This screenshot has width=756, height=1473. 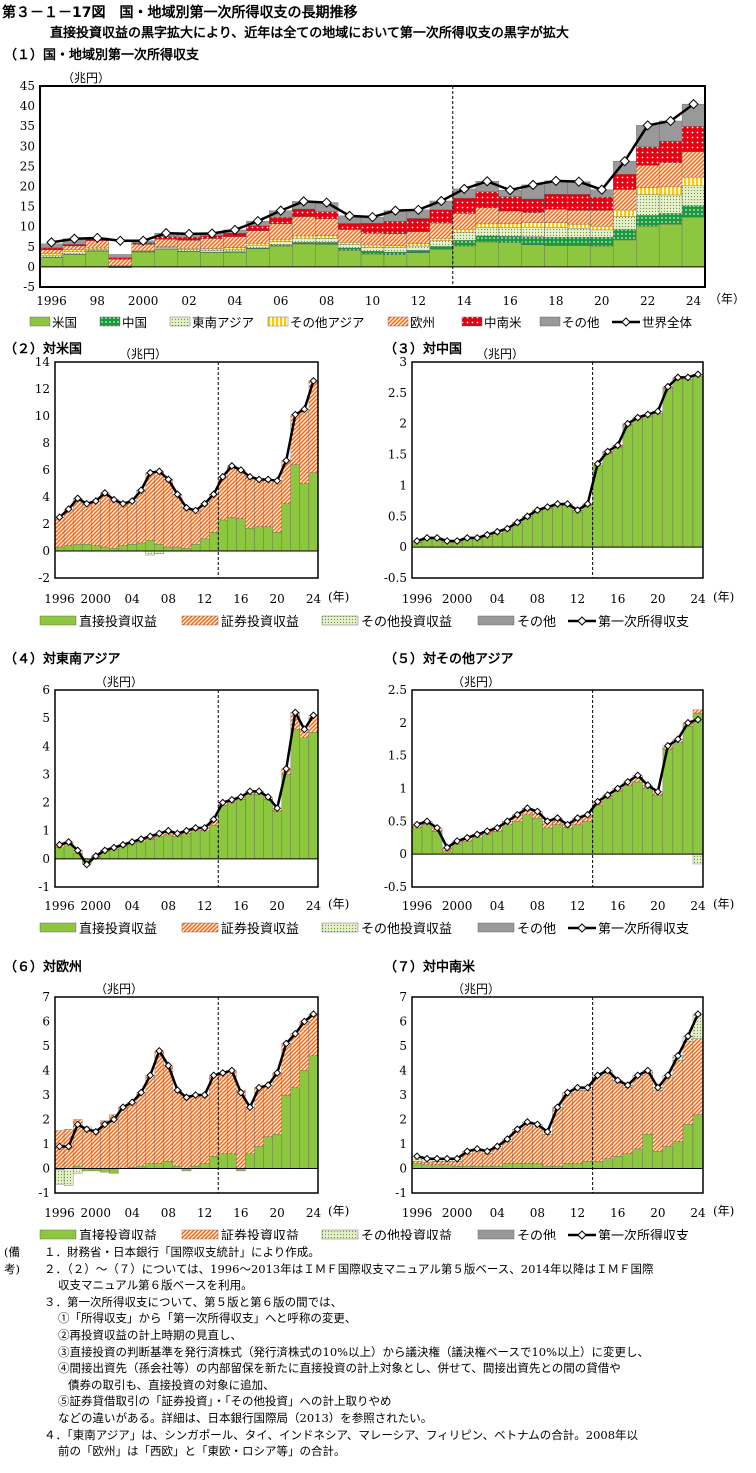 What do you see at coordinates (314, 599) in the screenshot?
I see `x-tick-label: 24` at bounding box center [314, 599].